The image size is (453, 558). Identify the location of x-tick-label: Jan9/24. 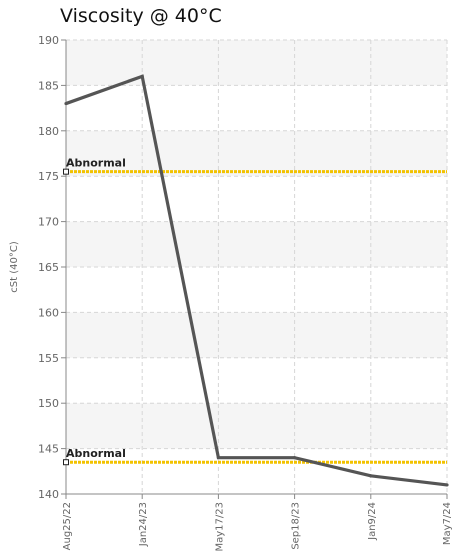
(372, 521).